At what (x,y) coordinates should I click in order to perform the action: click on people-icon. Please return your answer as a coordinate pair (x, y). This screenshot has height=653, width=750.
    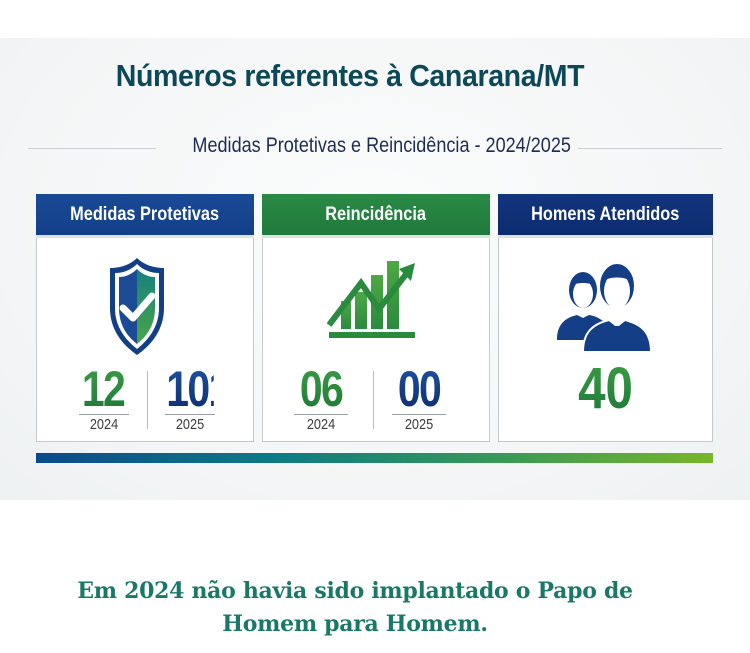
    Looking at the image, I should click on (603, 305).